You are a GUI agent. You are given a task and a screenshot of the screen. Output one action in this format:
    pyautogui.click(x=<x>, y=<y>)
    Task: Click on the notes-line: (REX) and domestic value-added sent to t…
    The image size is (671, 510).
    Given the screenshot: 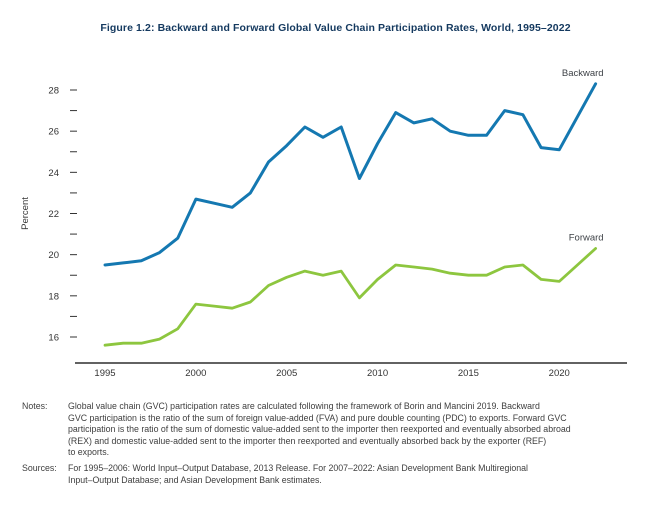 What is the action you would take?
    pyautogui.click(x=307, y=440)
    